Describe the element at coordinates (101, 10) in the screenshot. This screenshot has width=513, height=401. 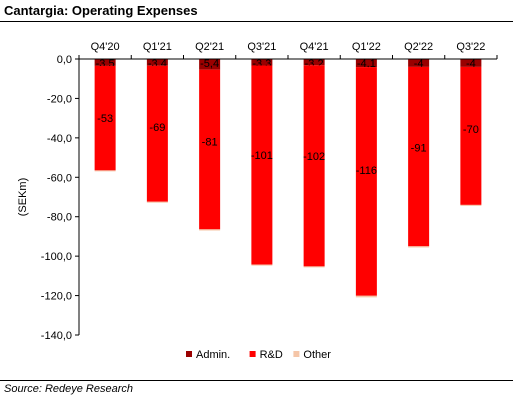
I see `chart-title: Cantargia: Operating Expenses` at that location.